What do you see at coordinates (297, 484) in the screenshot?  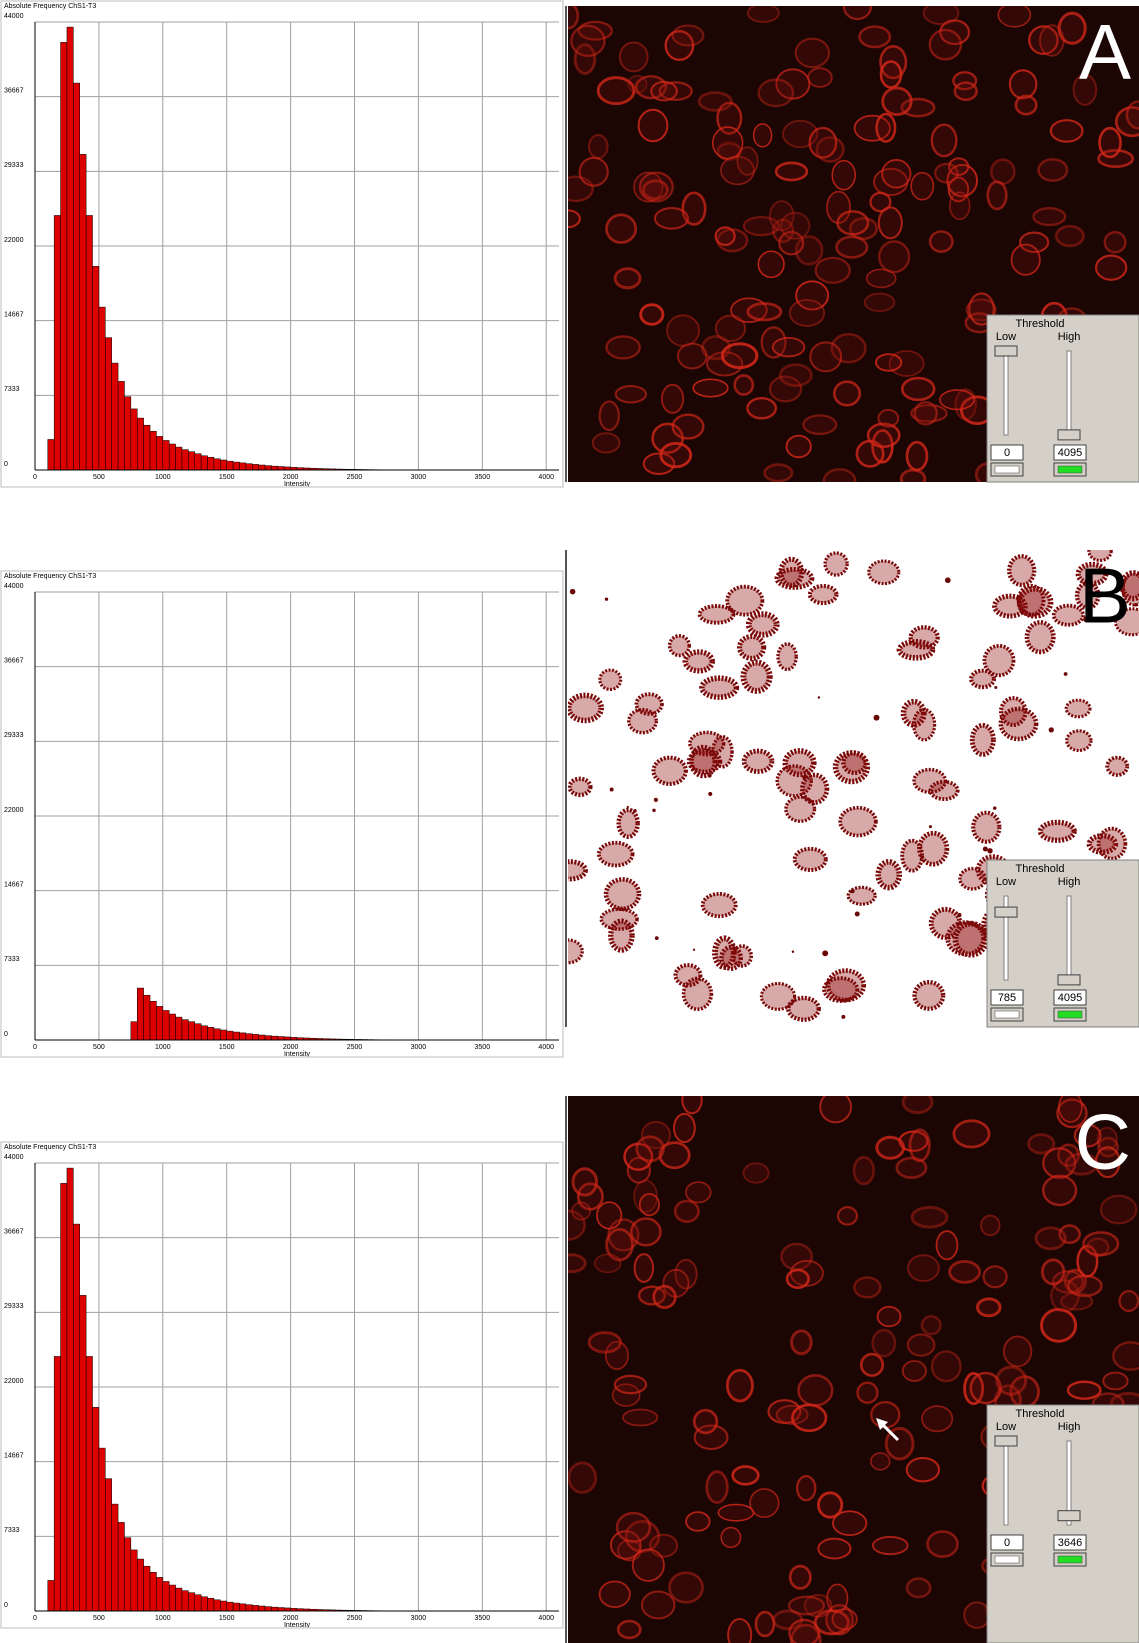 I see `x-axis-label: Intensity` at bounding box center [297, 484].